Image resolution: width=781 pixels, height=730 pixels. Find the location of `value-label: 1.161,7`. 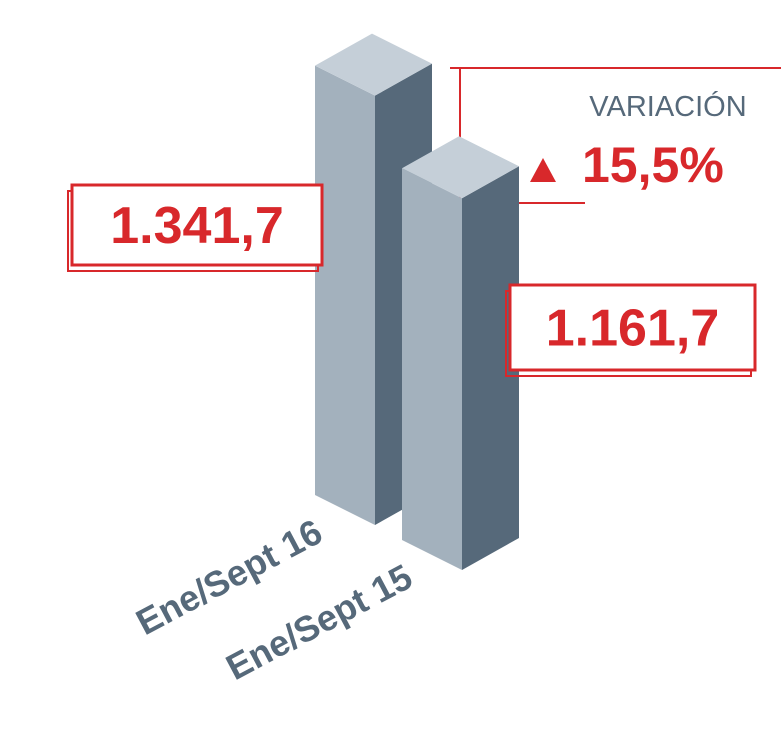

value-label: 1.161,7 is located at coordinates (633, 329).